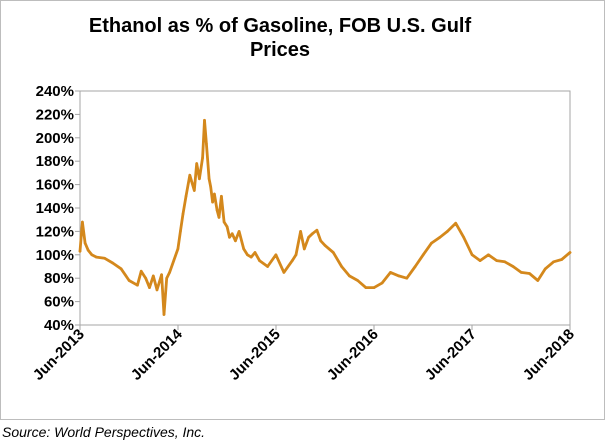 This screenshot has height=446, width=607. Describe the element at coordinates (55, 208) in the screenshot. I see `y-tick-label: 140%` at that location.